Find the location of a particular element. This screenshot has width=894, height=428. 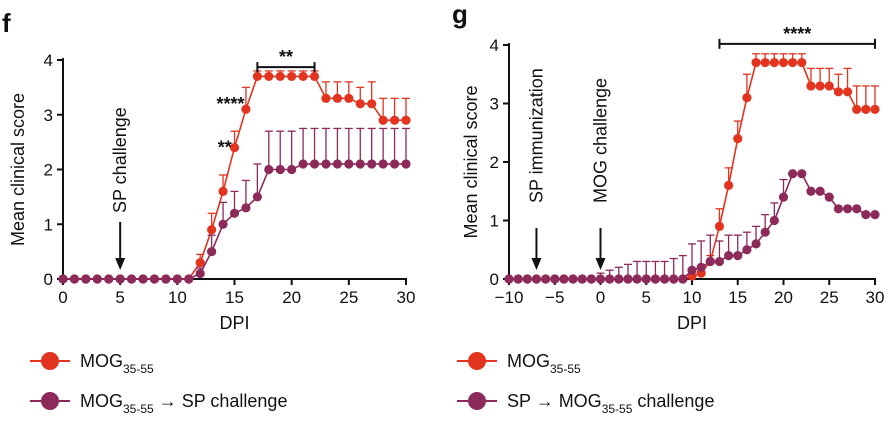

annotation-label: SP immunization is located at coordinates (536, 135).